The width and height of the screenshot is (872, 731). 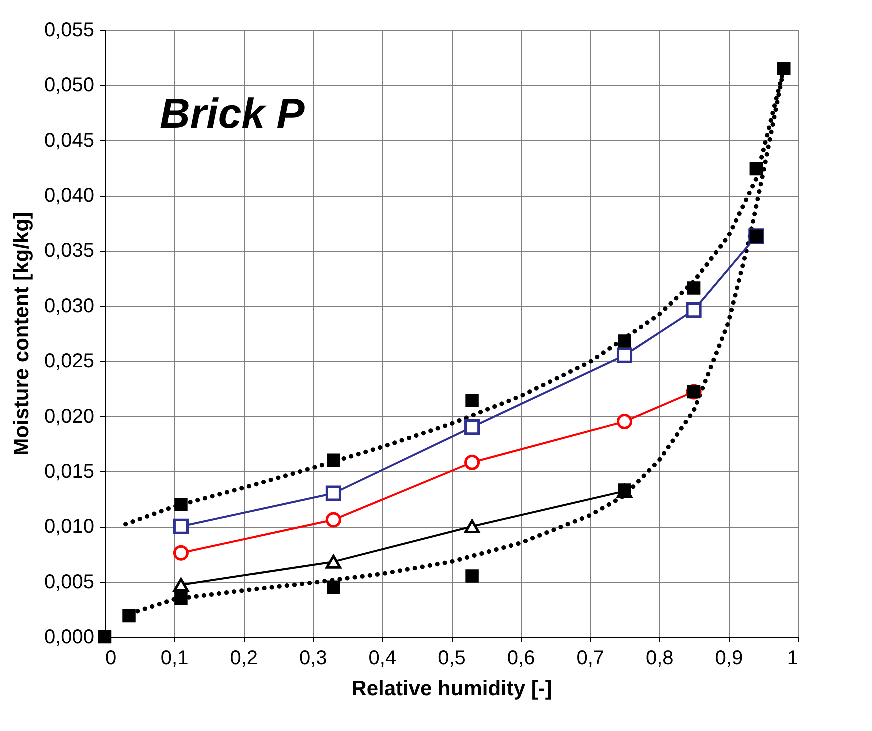 What do you see at coordinates (313, 659) in the screenshot?
I see `x-tick-label: 0,3` at bounding box center [313, 659].